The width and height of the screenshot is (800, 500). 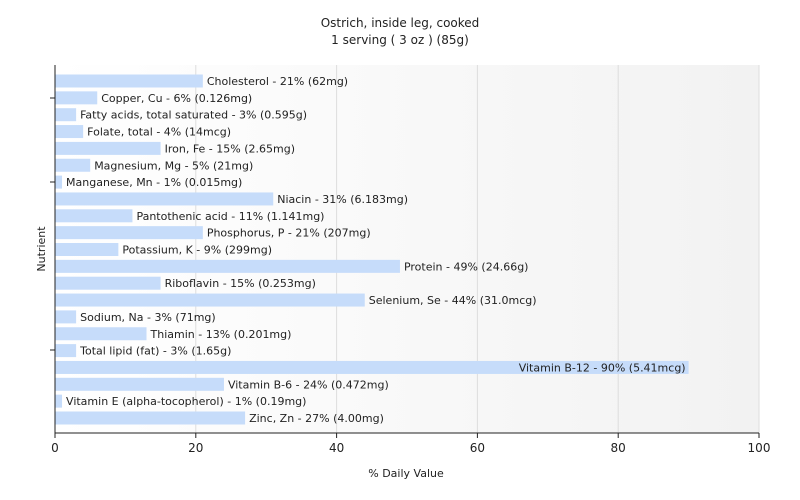 I want to click on bar-label: Magnesium, Mg - 5% (21mg), so click(x=173, y=165).